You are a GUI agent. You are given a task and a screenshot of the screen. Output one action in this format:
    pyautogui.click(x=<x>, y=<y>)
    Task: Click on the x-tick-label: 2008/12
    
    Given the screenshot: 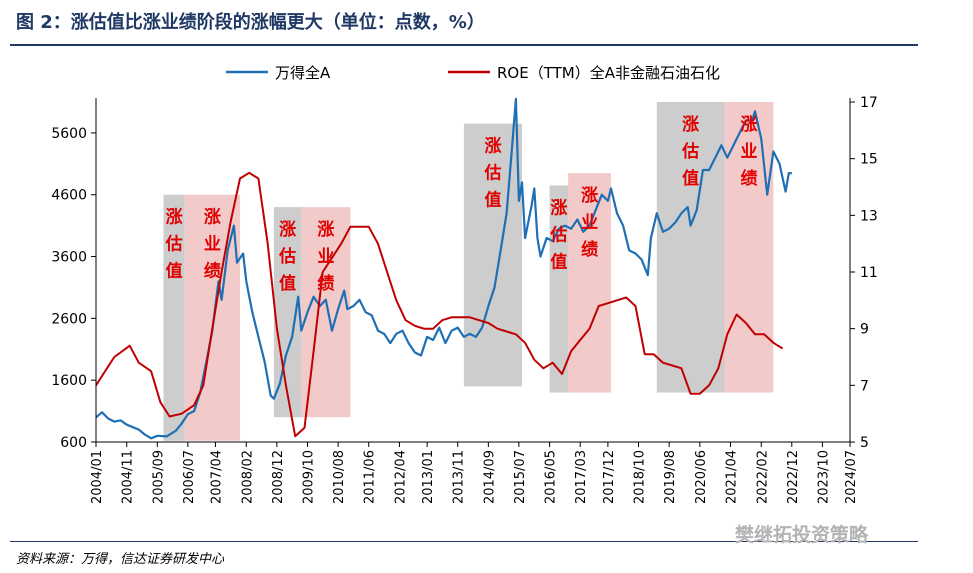 What is the action you would take?
    pyautogui.click(x=278, y=477)
    